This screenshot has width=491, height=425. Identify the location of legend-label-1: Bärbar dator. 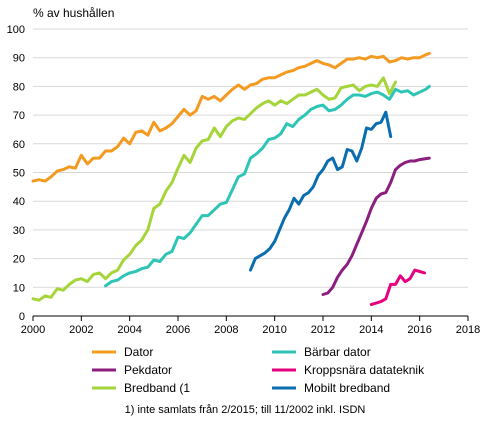
(337, 352).